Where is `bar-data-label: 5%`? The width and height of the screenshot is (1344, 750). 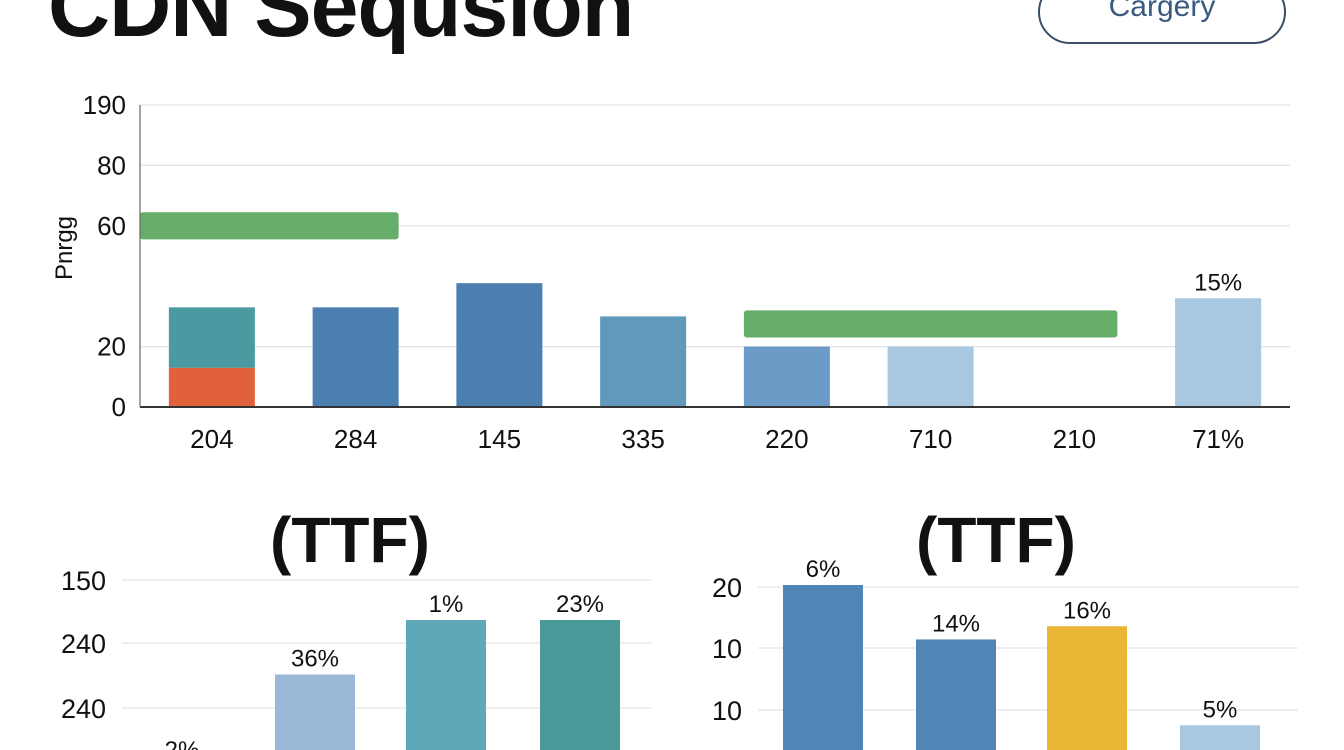 bar-data-label: 5% is located at coordinates (1220, 709).